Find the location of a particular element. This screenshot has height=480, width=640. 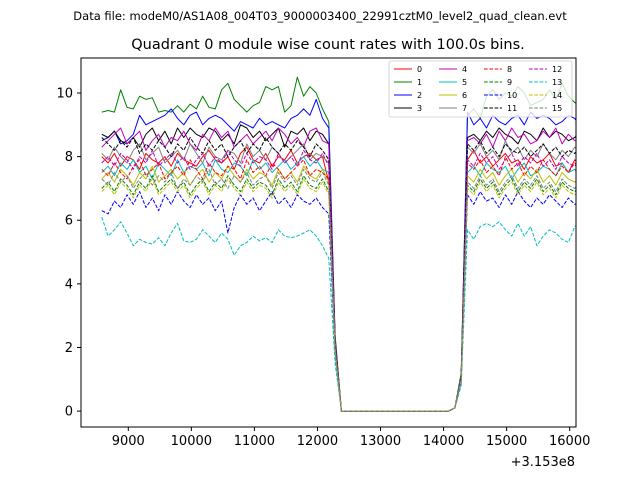

legend-label-8: 8 is located at coordinates (509, 69).